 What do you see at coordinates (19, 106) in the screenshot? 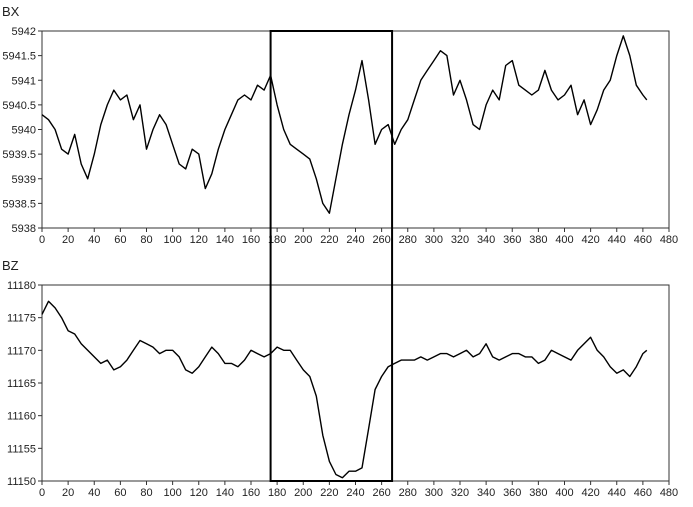
I see `y-tick-label: 5940.5` at bounding box center [19, 106].